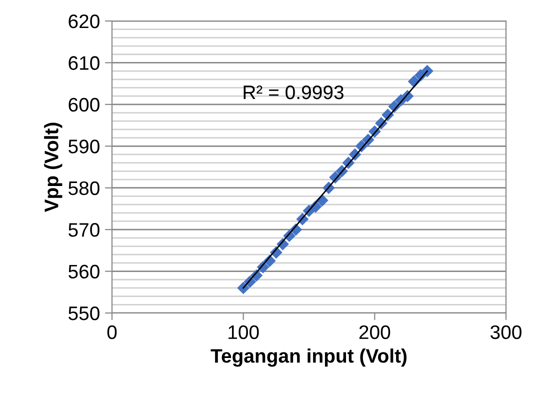 The width and height of the screenshot is (534, 401). What do you see at coordinates (84, 188) in the screenshot?
I see `y-tick-label: 580` at bounding box center [84, 188].